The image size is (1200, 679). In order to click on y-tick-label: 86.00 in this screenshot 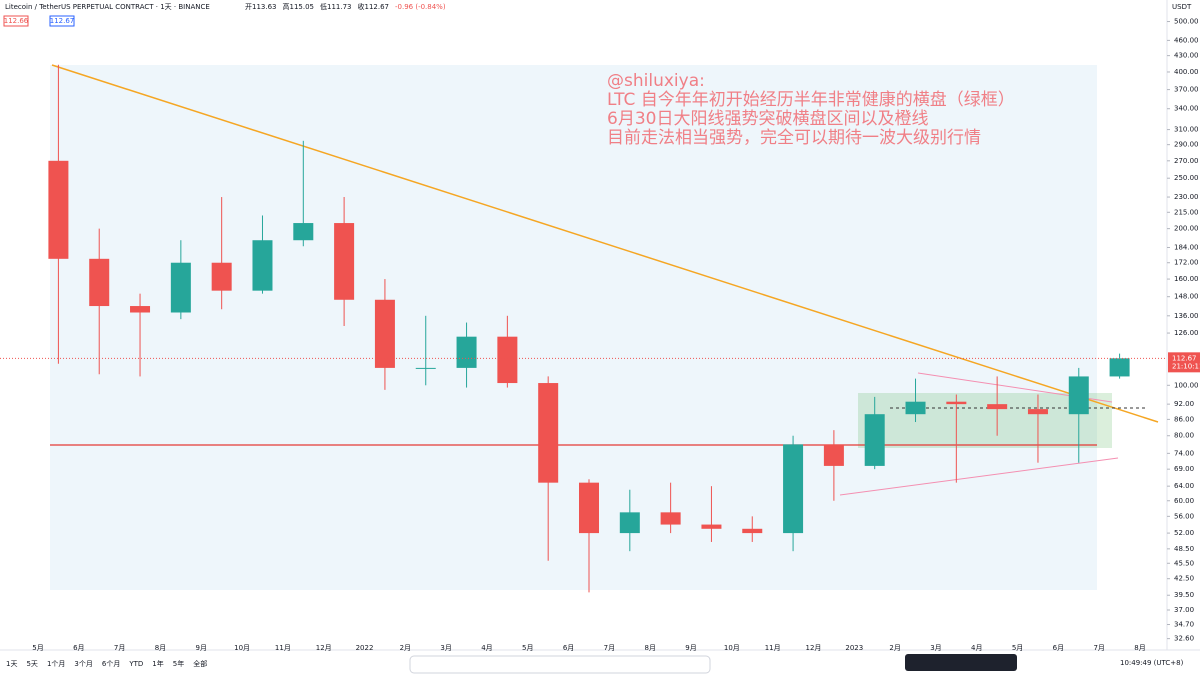, I will do `click(1184, 419)`.